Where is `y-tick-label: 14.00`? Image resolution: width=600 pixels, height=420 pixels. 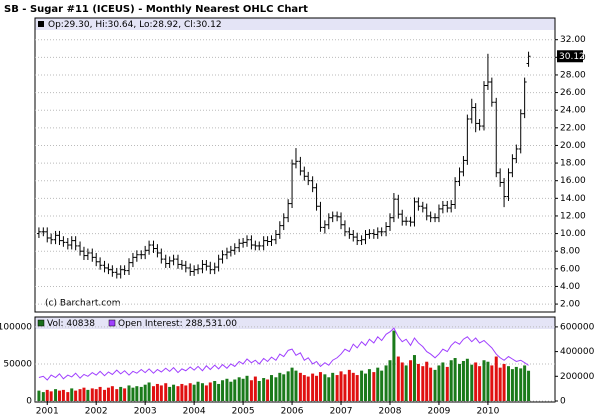
y-tick-label: 14.00 is located at coordinates (573, 199).